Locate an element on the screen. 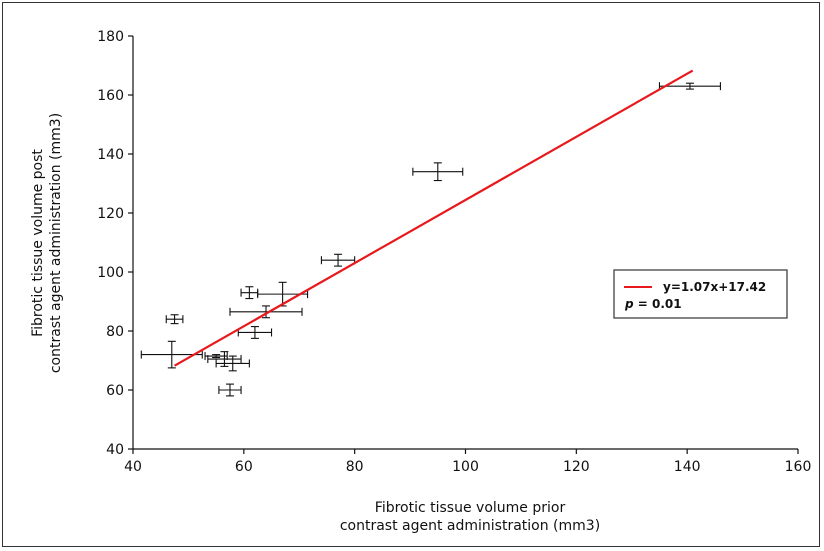  legend-p-symbol: p is located at coordinates (629, 304).